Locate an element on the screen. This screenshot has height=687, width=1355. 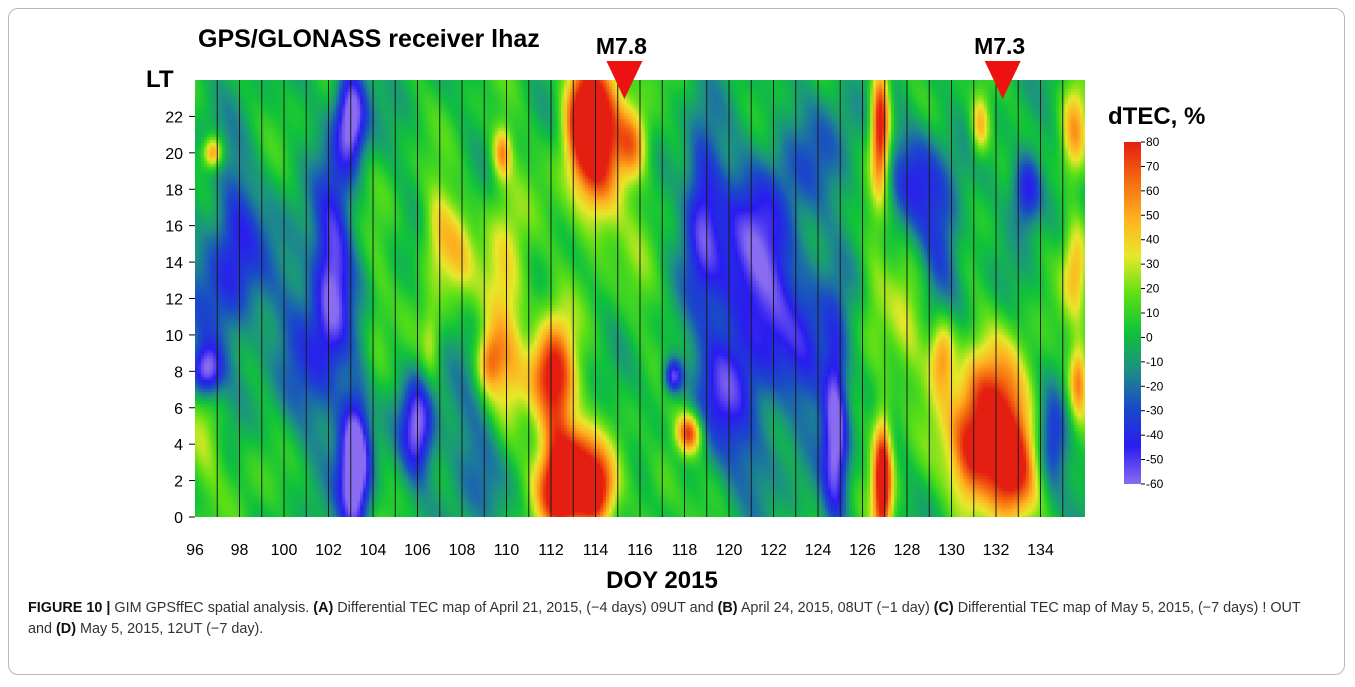
colorbar-tick-label: 40 is located at coordinates (1153, 240).